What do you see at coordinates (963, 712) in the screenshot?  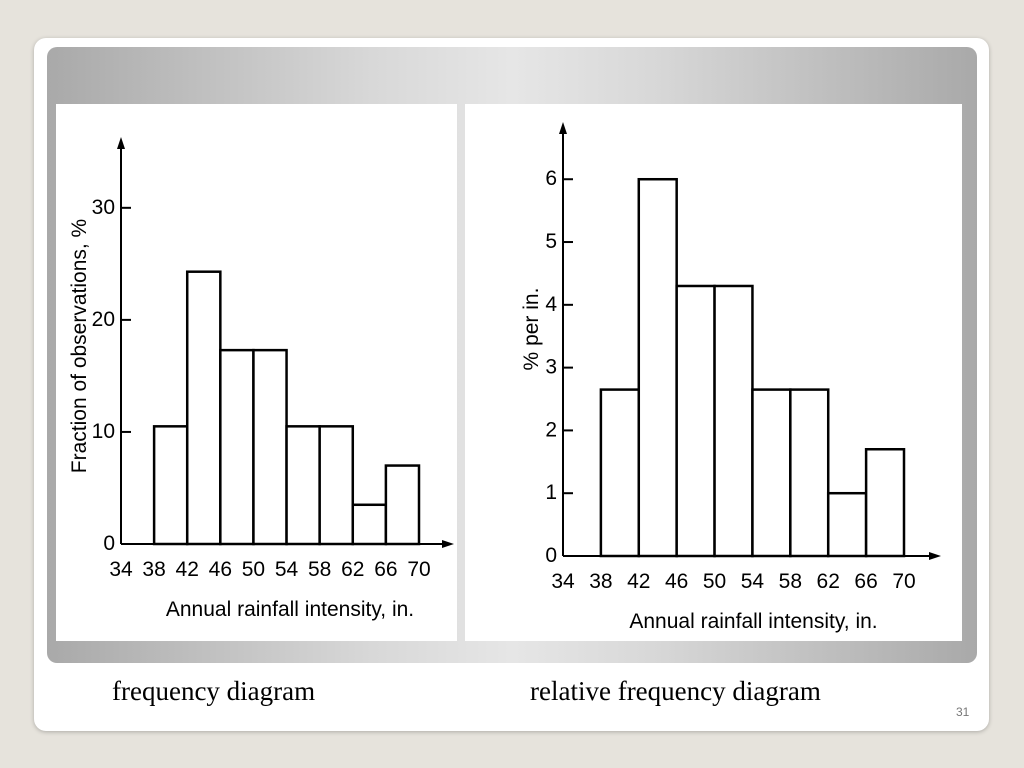 I see `slide-number: 31` at bounding box center [963, 712].